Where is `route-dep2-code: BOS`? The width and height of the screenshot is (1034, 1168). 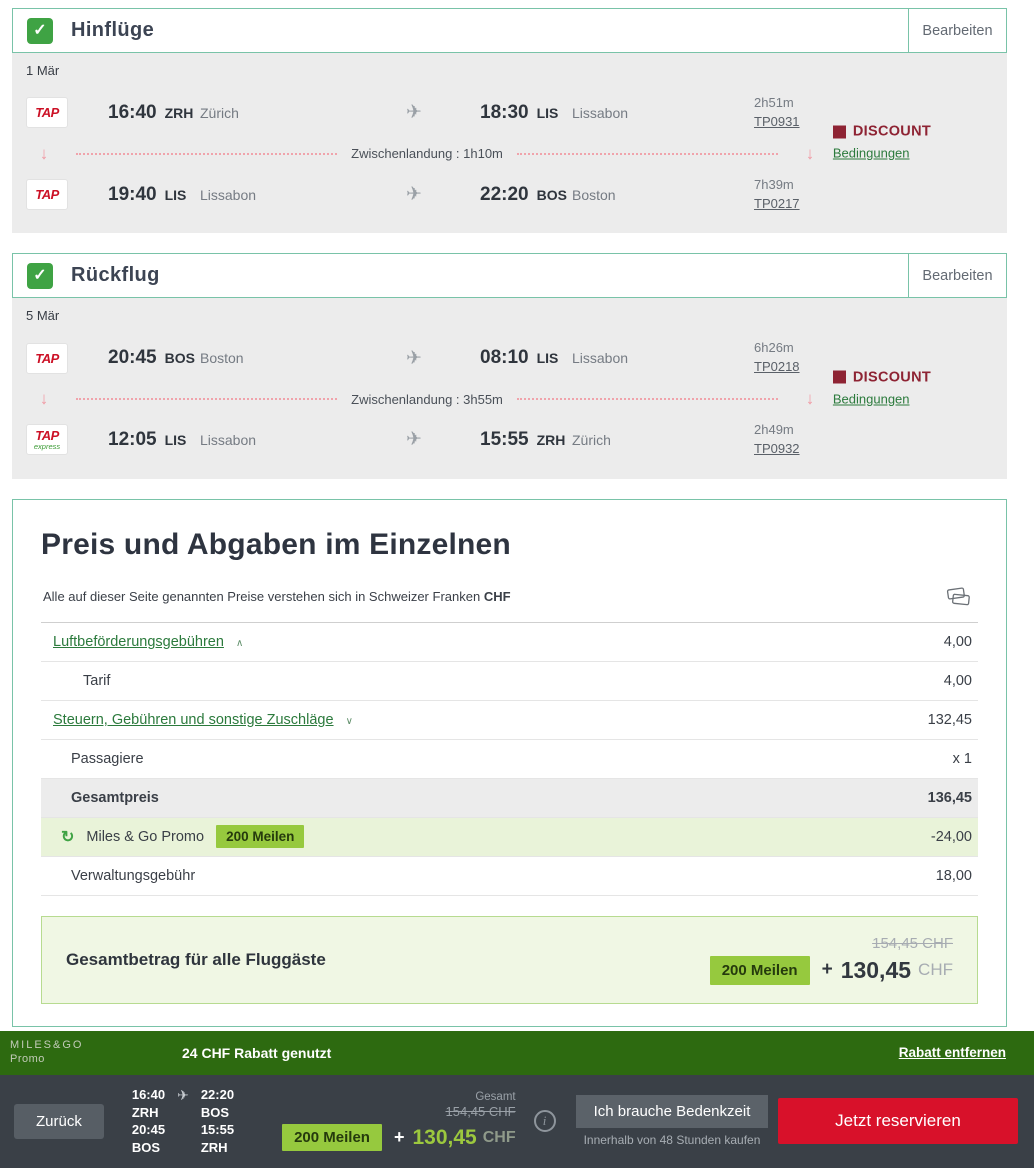
route-dep2-code: BOS is located at coordinates (146, 1147).